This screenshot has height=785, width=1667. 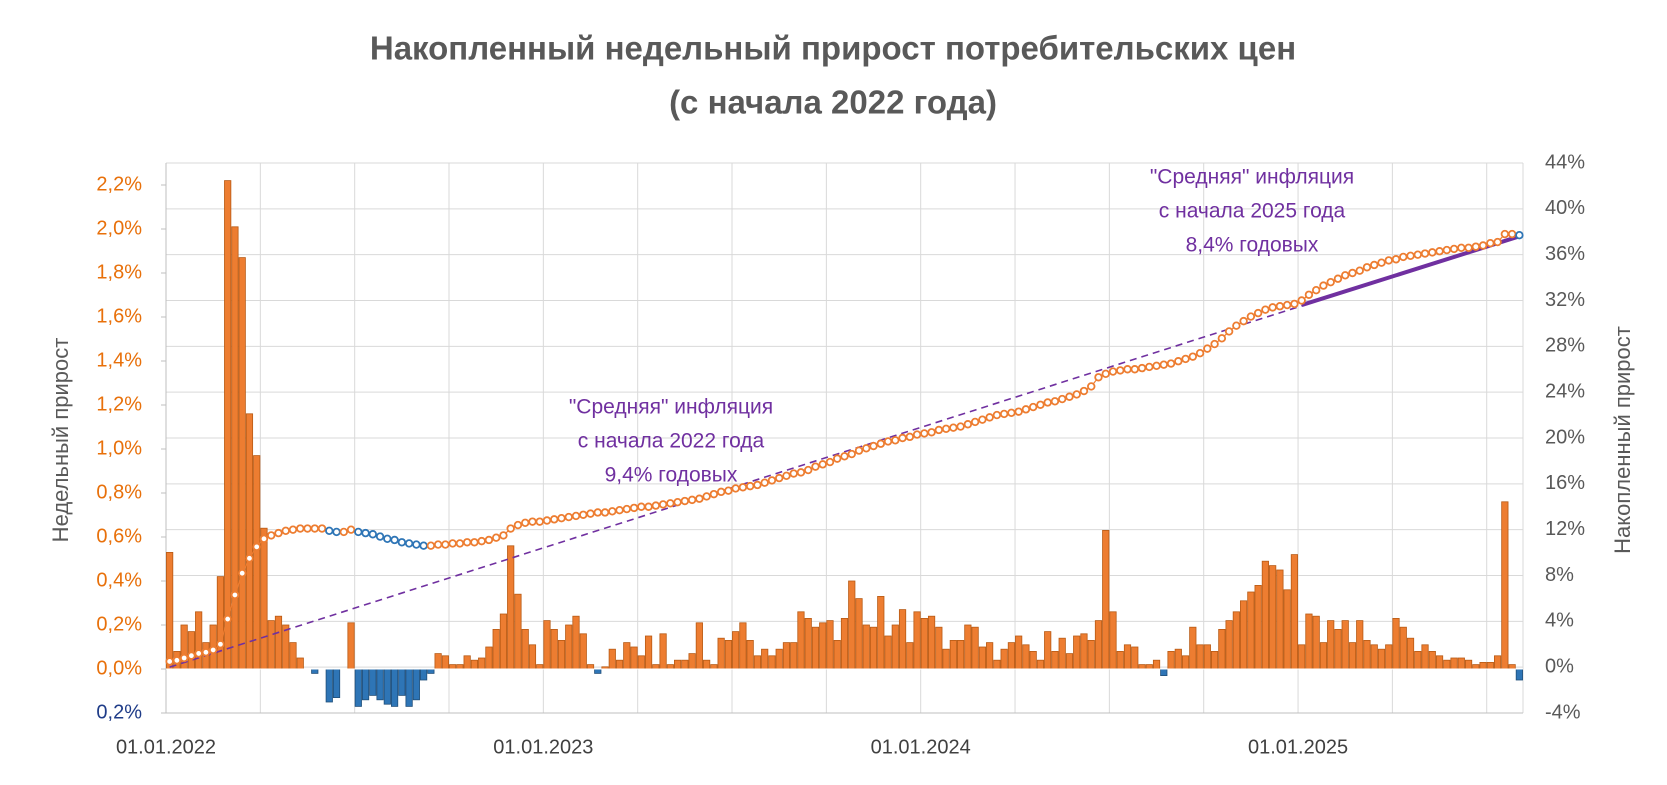 I want to click on y-tick-label: 2,2%, so click(x=119, y=184).